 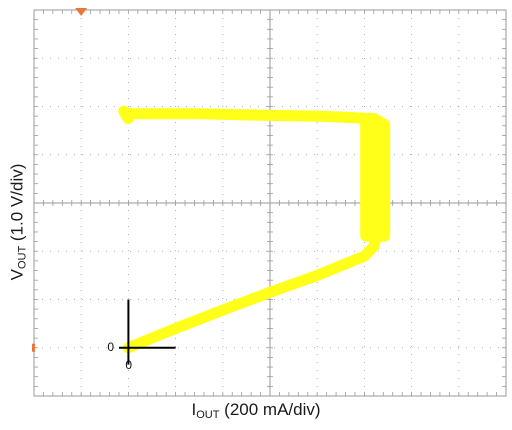 What do you see at coordinates (375, 180) in the screenshot?
I see `trace-band` at bounding box center [375, 180].